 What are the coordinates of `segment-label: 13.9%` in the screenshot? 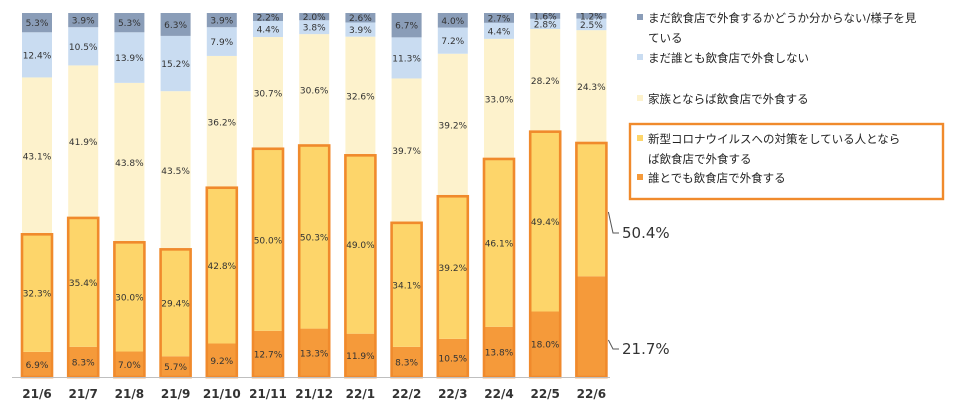 It's located at (129, 59).